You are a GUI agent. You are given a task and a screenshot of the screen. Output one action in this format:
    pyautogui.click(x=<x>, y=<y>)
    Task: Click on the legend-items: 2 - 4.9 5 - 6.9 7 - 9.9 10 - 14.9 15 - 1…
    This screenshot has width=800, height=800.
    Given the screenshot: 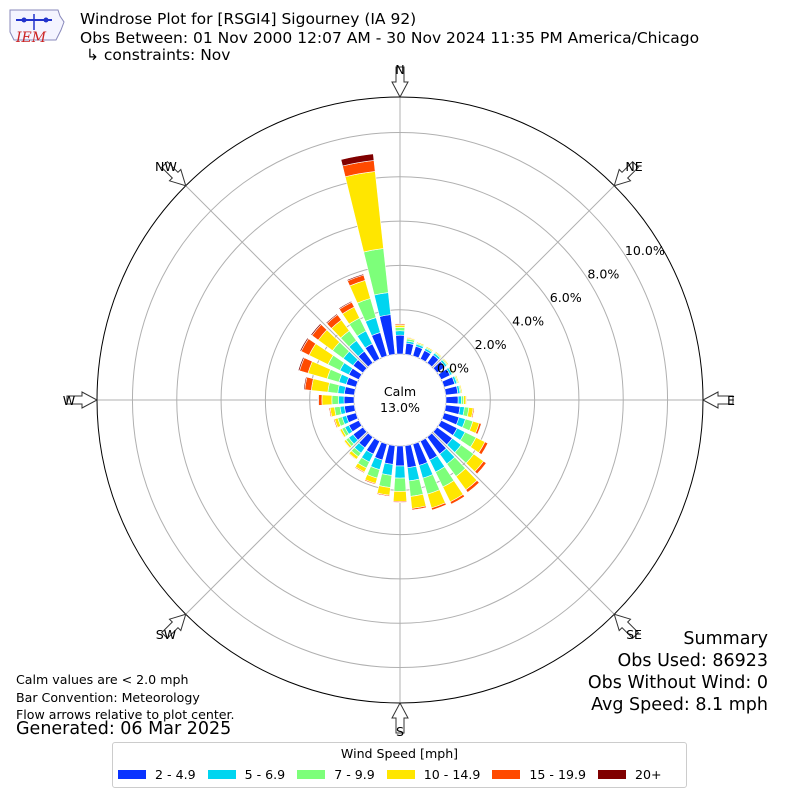 What is the action you would take?
    pyautogui.click(x=396, y=774)
    